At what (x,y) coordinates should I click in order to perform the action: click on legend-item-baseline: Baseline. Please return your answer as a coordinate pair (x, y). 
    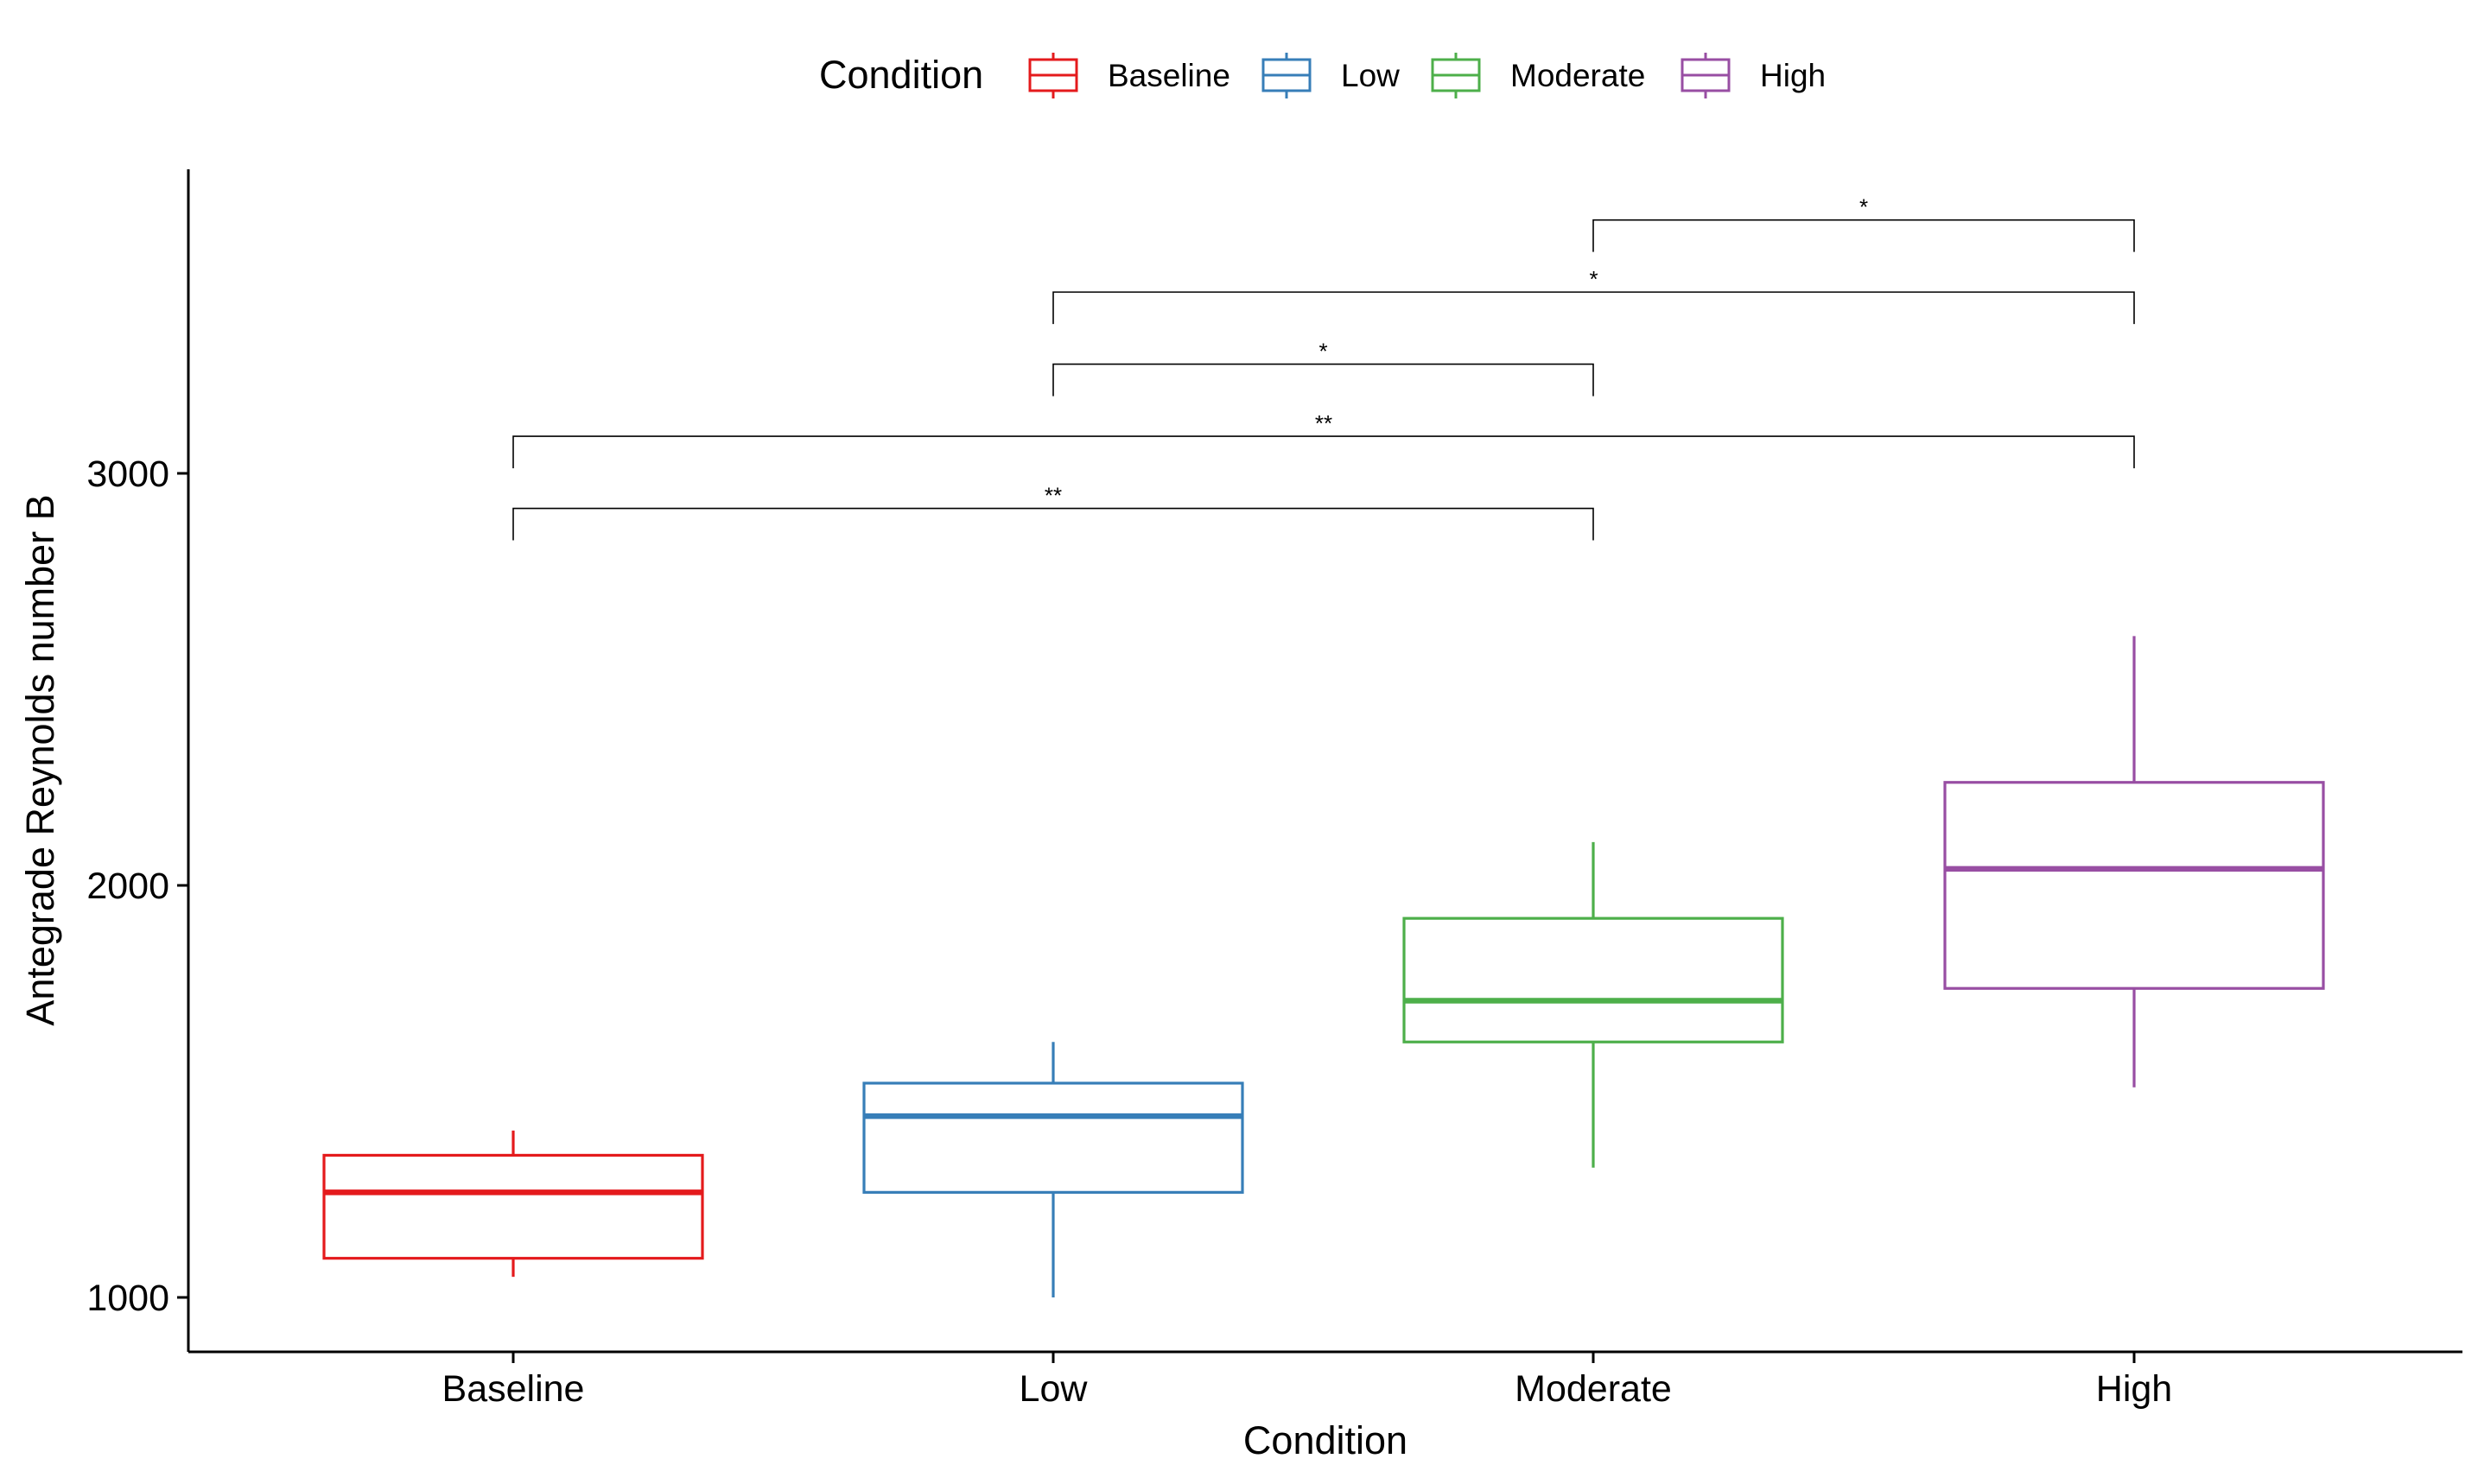
    Looking at the image, I should click on (1129, 75).